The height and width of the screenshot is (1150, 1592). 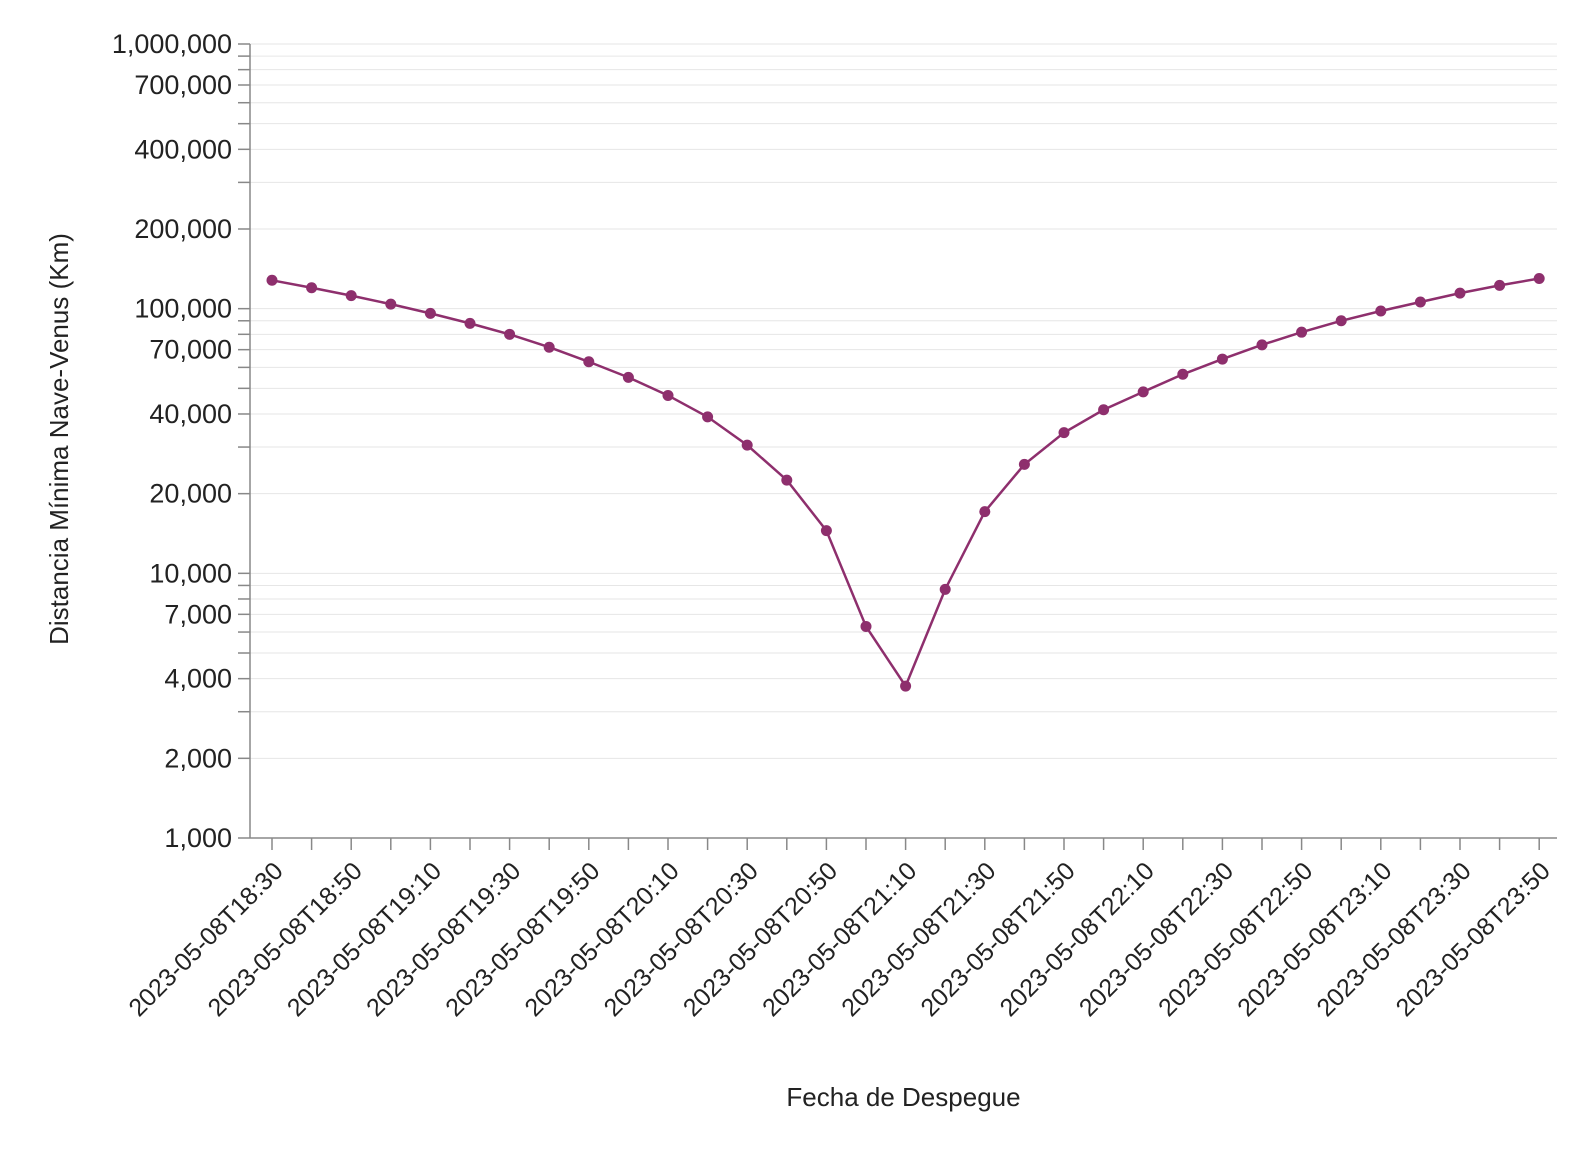 I want to click on x-tick-label: 2023-05-08T20:30, so click(x=681, y=939).